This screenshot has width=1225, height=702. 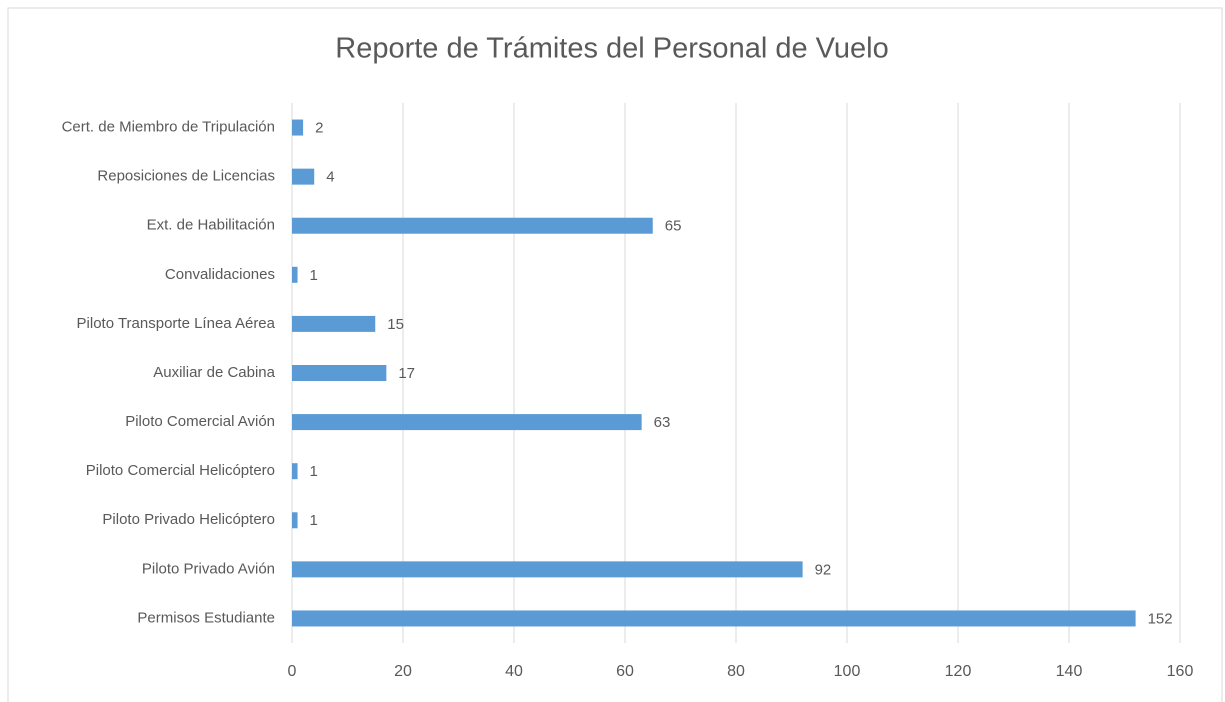 What do you see at coordinates (214, 372) in the screenshot?
I see `y-tick-label: Auxiliar de Cabina` at bounding box center [214, 372].